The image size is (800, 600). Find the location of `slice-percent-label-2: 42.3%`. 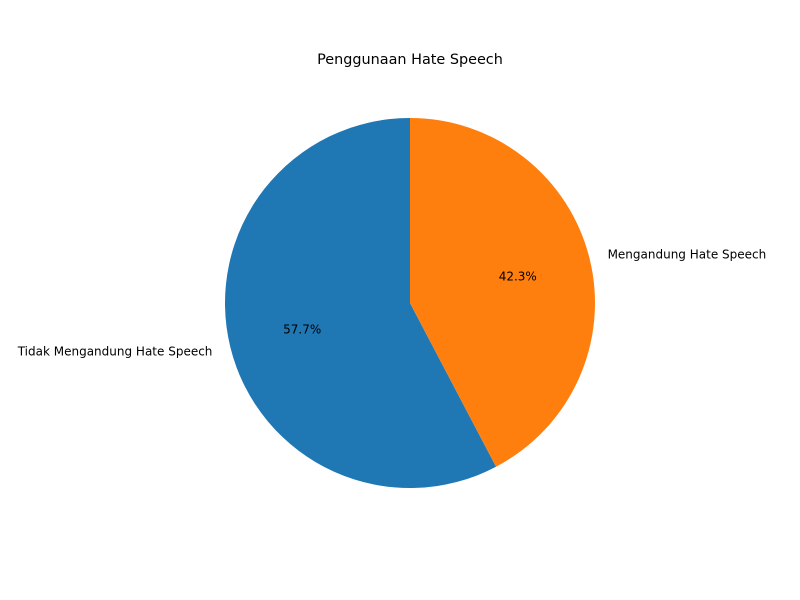

slice-percent-label-2: 42.3% is located at coordinates (518, 276).